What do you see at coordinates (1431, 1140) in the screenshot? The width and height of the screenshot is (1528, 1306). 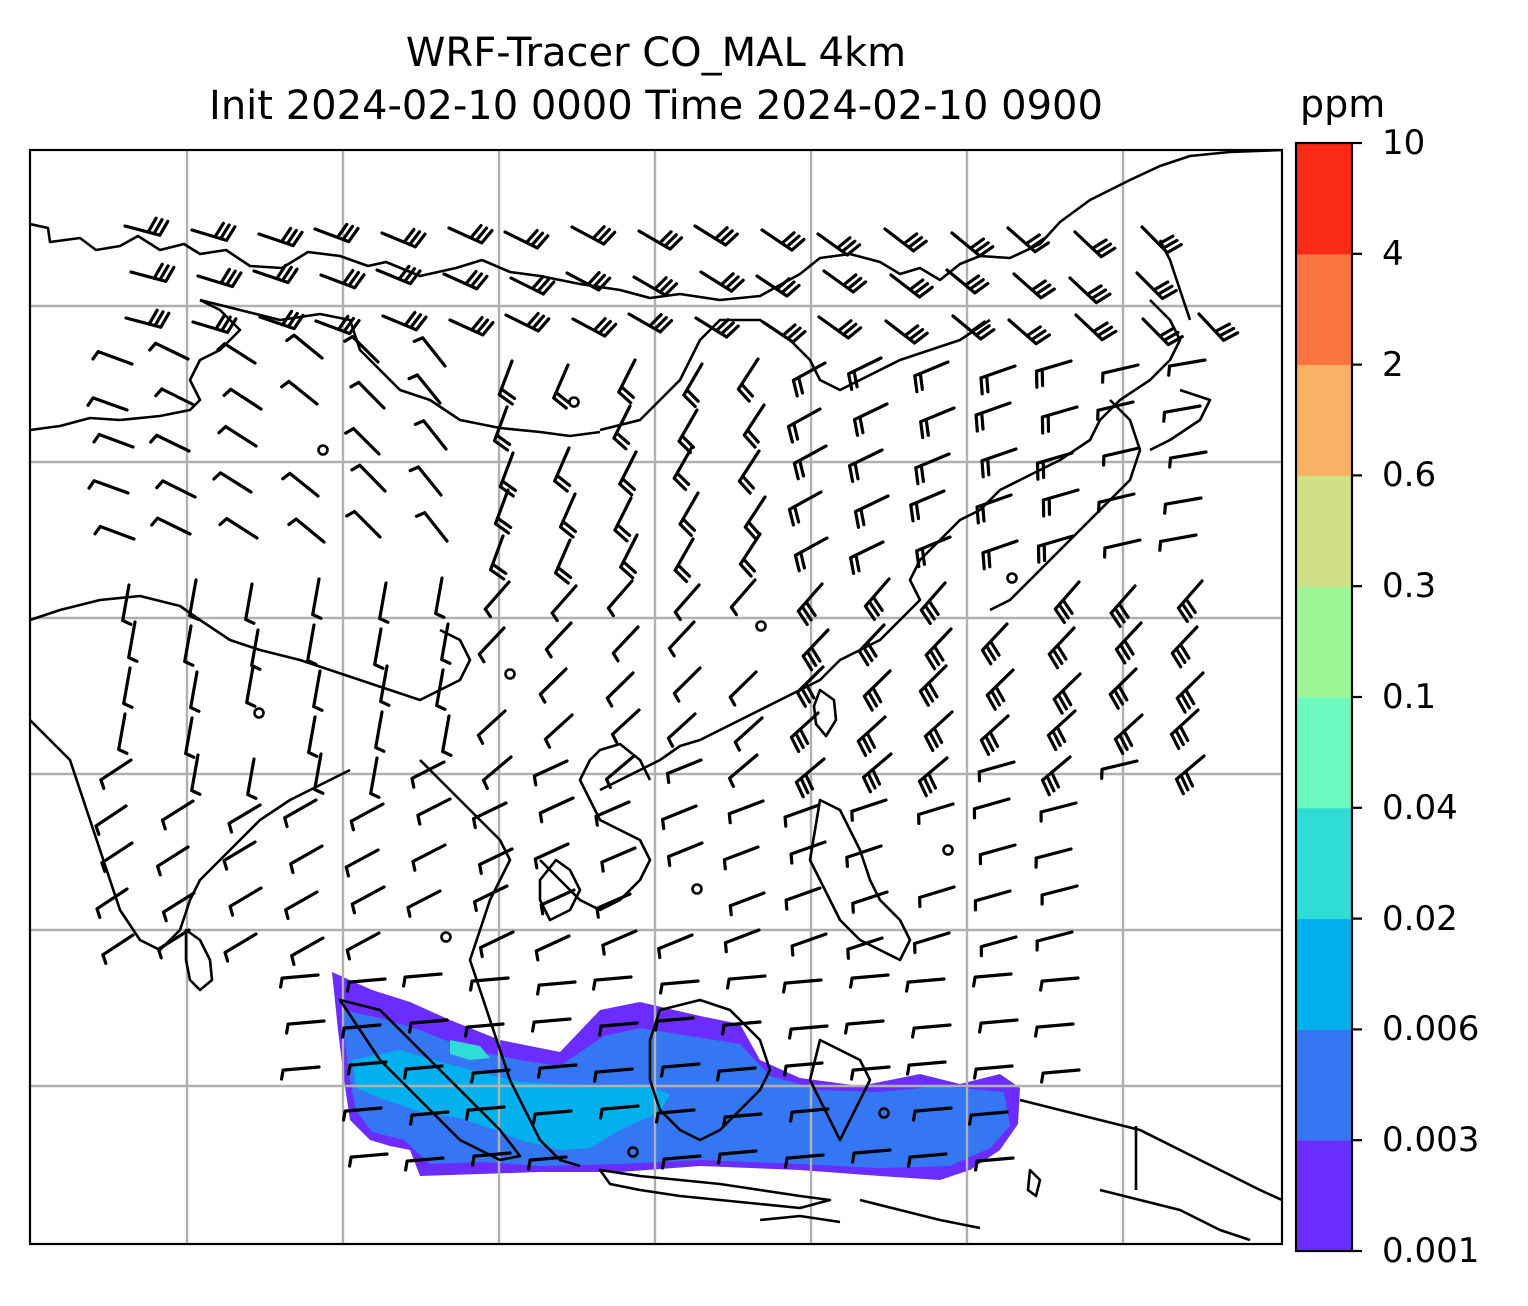 I see `colorbar-tick-label: 0.003` at bounding box center [1431, 1140].